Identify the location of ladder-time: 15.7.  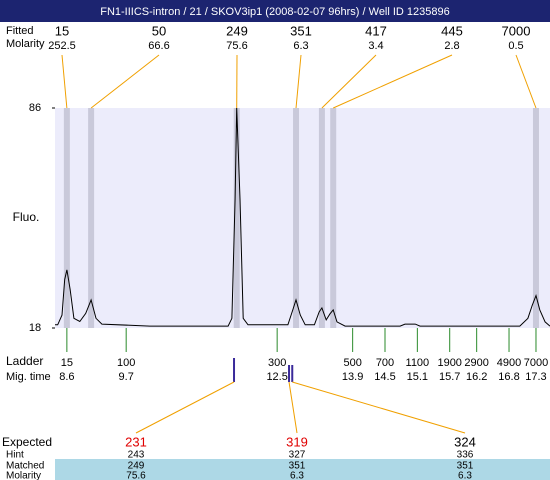
(449, 377).